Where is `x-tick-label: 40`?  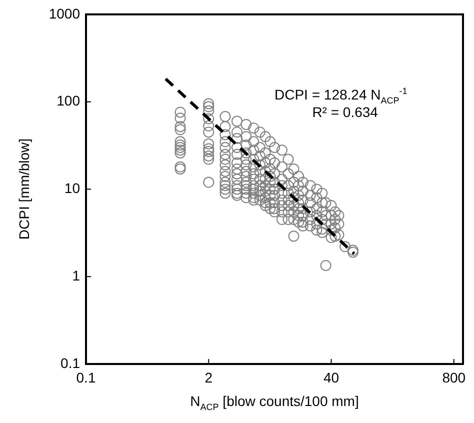 x-tick-label: 40 is located at coordinates (331, 377).